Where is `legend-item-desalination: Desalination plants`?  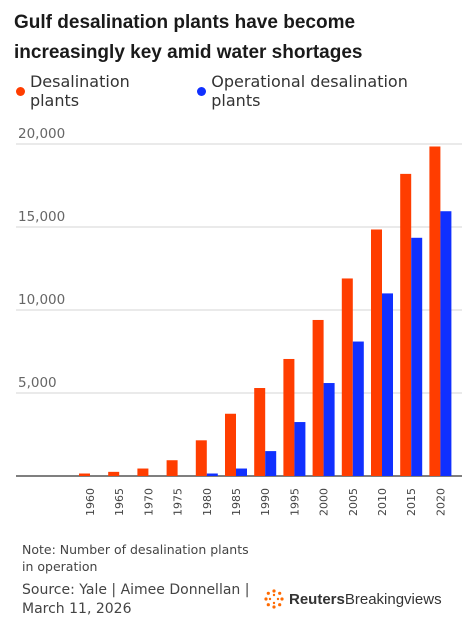
legend-item-desalination: Desalination plants is located at coordinates (99, 91).